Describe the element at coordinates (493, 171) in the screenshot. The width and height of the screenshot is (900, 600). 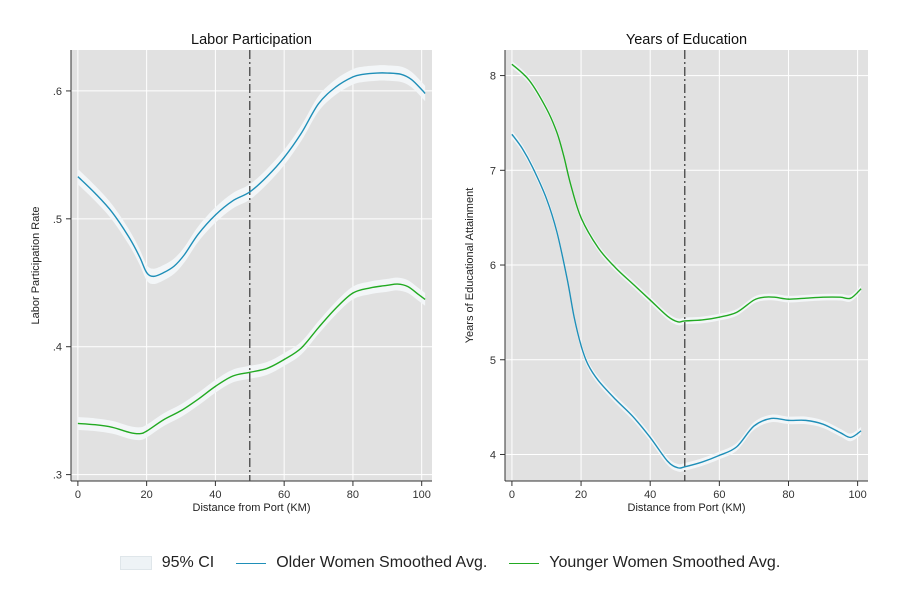
I see `y-tick-label: 7` at that location.